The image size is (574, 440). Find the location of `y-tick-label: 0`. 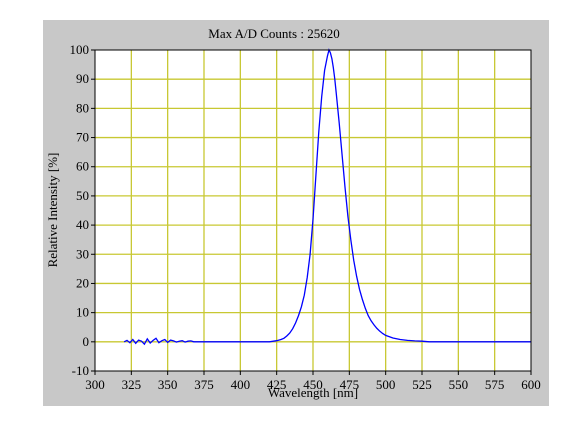

y-tick-label: 0 is located at coordinates (86, 341).